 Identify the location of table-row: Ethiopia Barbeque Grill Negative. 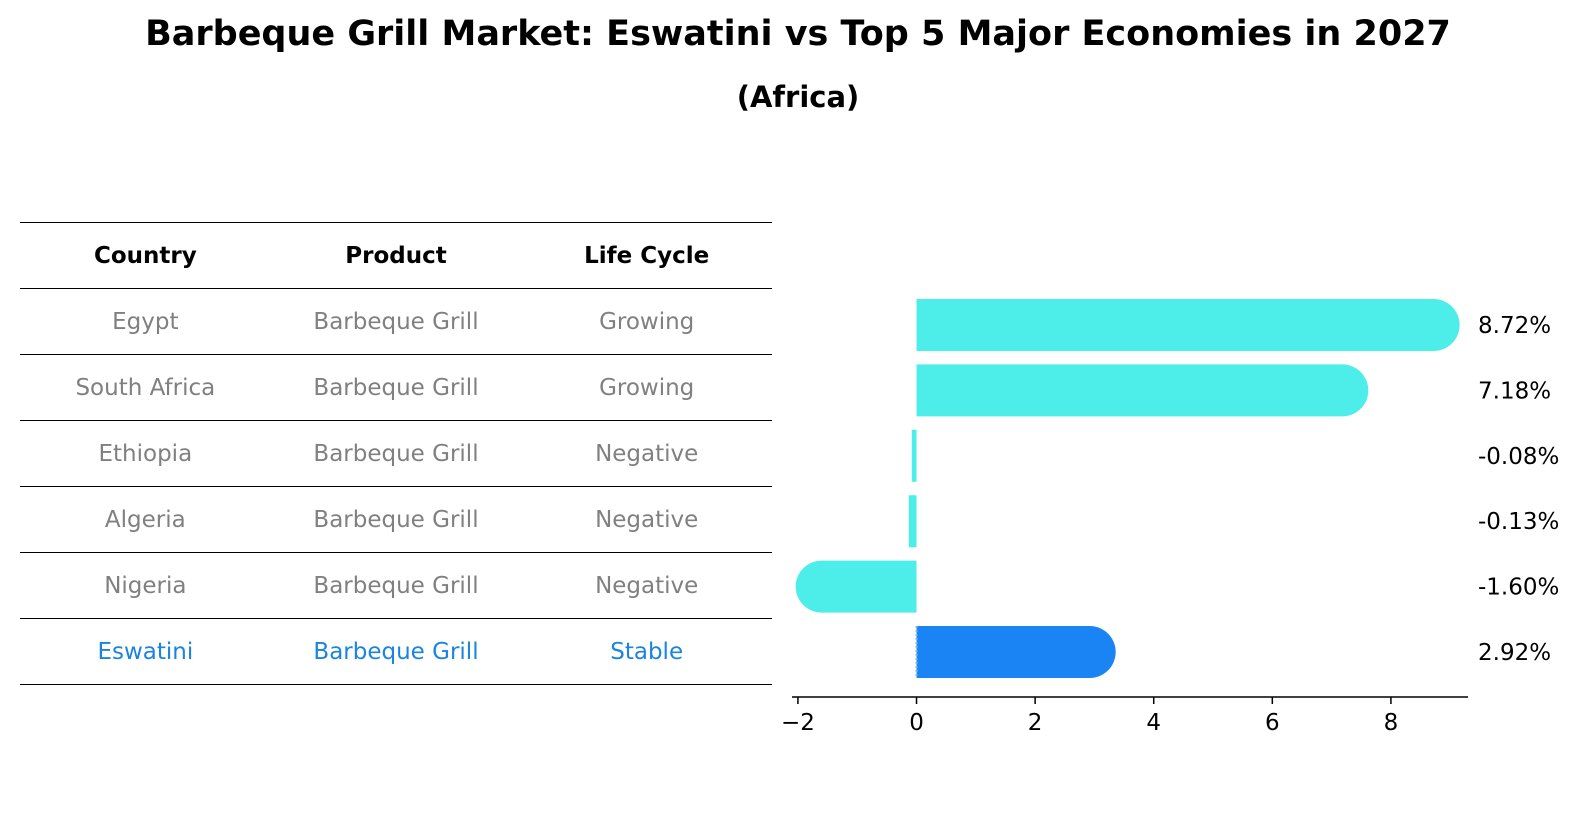
(396, 453).